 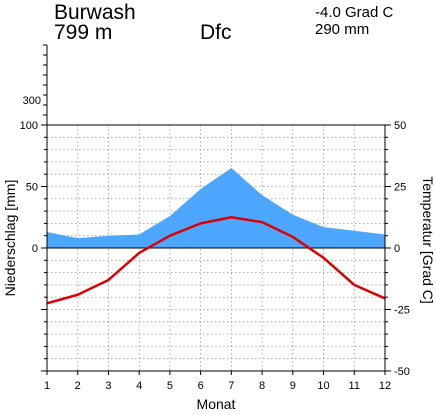 What do you see at coordinates (32, 101) in the screenshot?
I see `left-axis-upper-tick-label: 300` at bounding box center [32, 101].